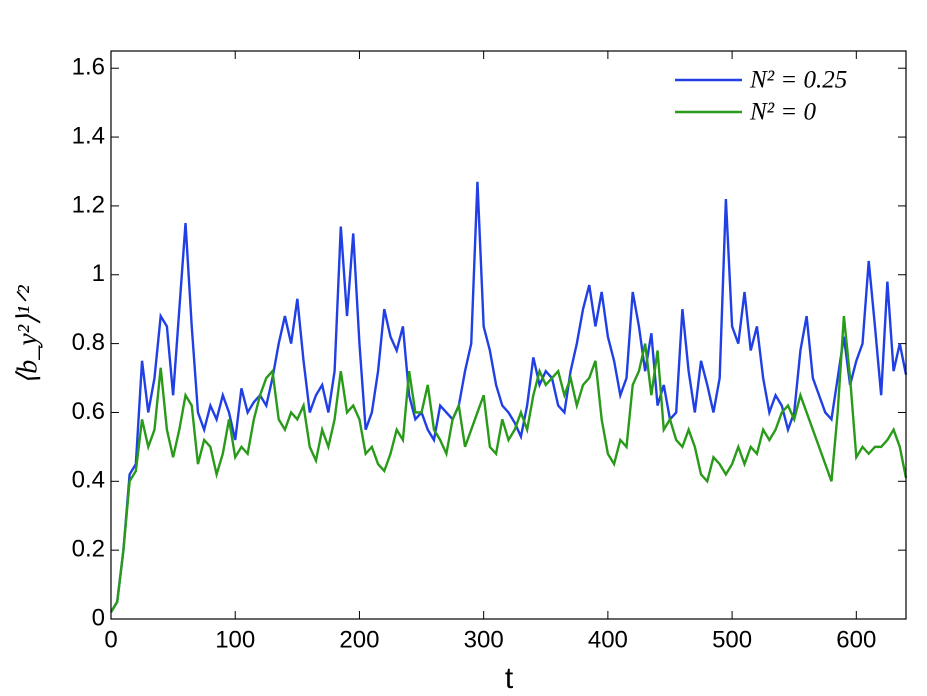 This screenshot has width=927, height=696. I want to click on x-tick-label: 100, so click(235, 639).